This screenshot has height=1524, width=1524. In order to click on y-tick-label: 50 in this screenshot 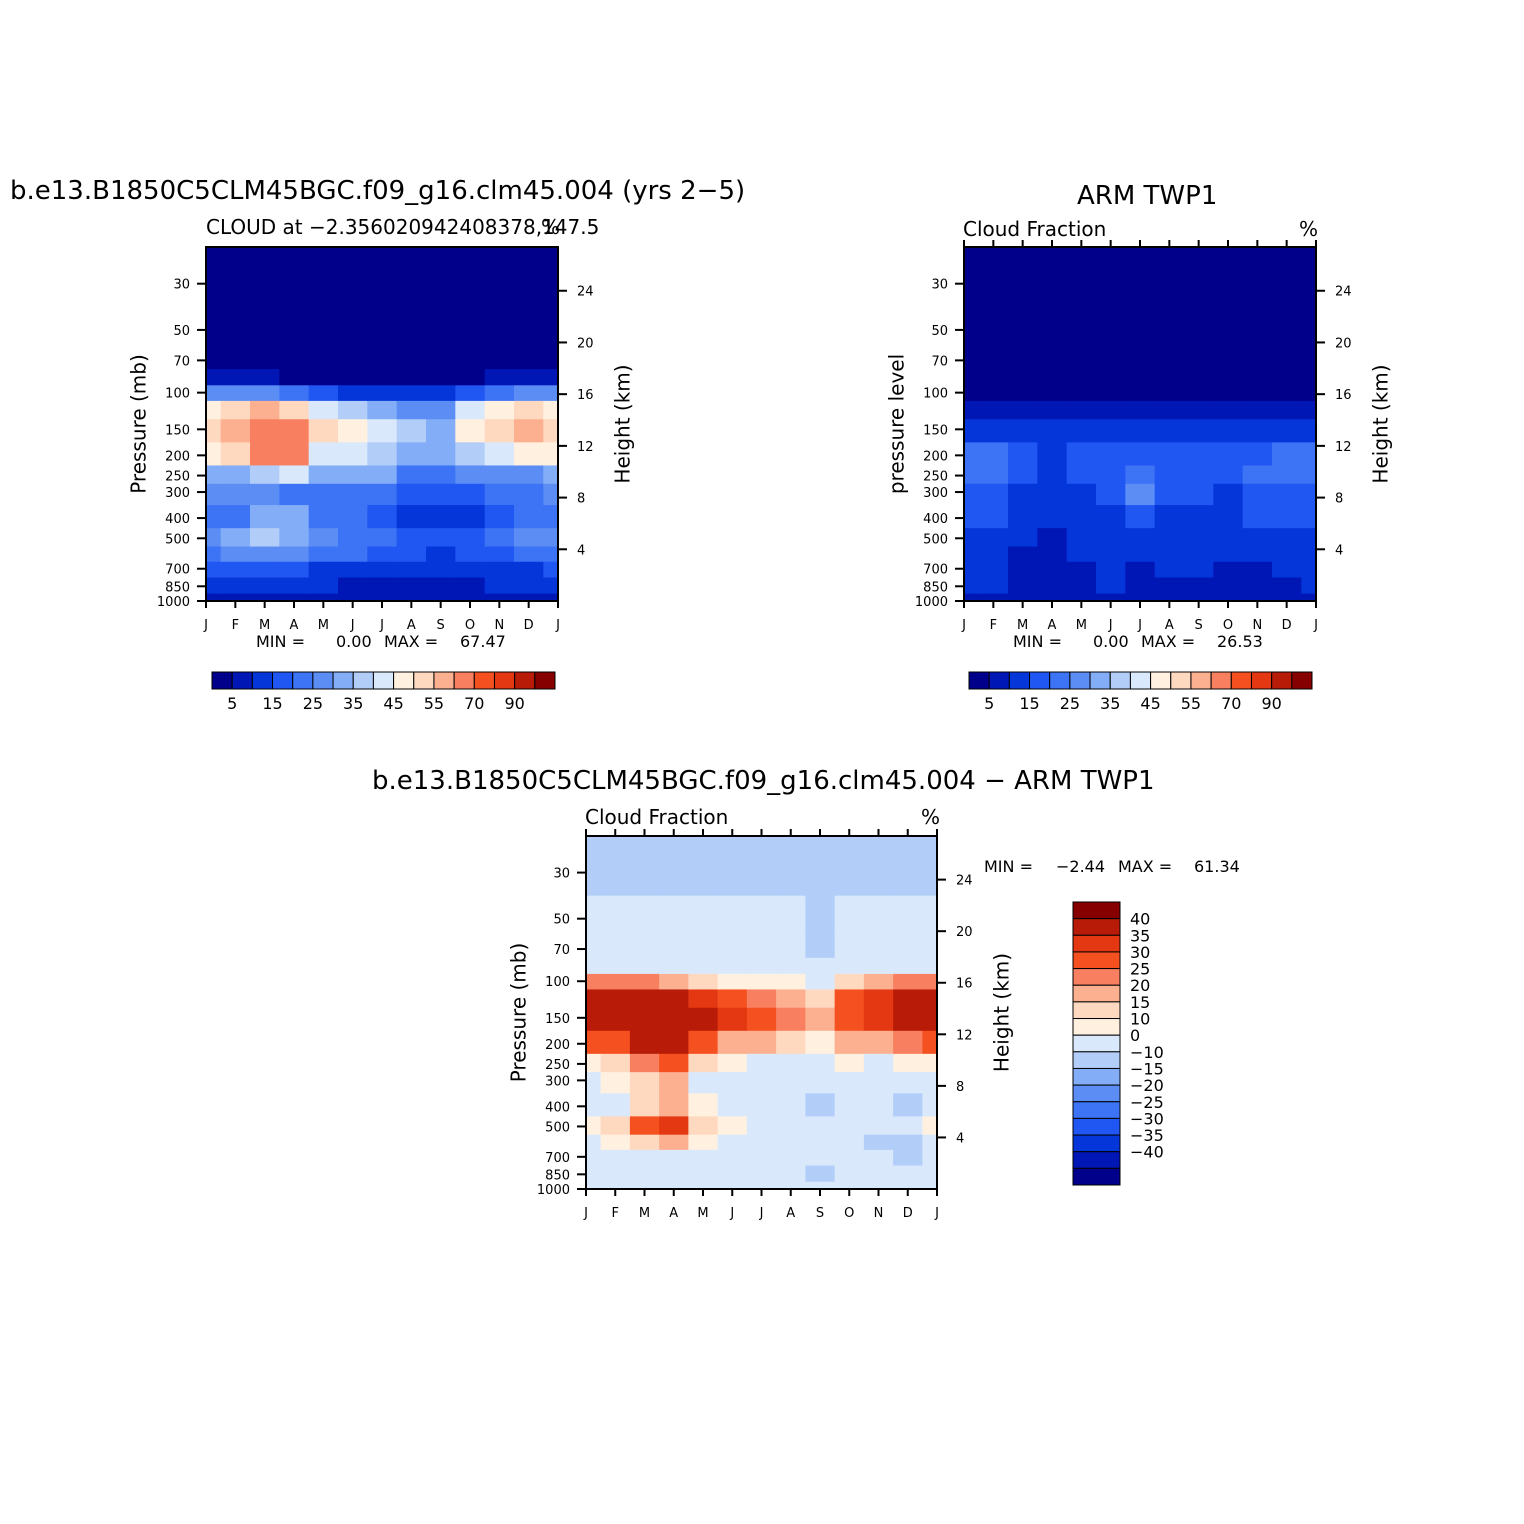, I will do `click(181, 331)`.